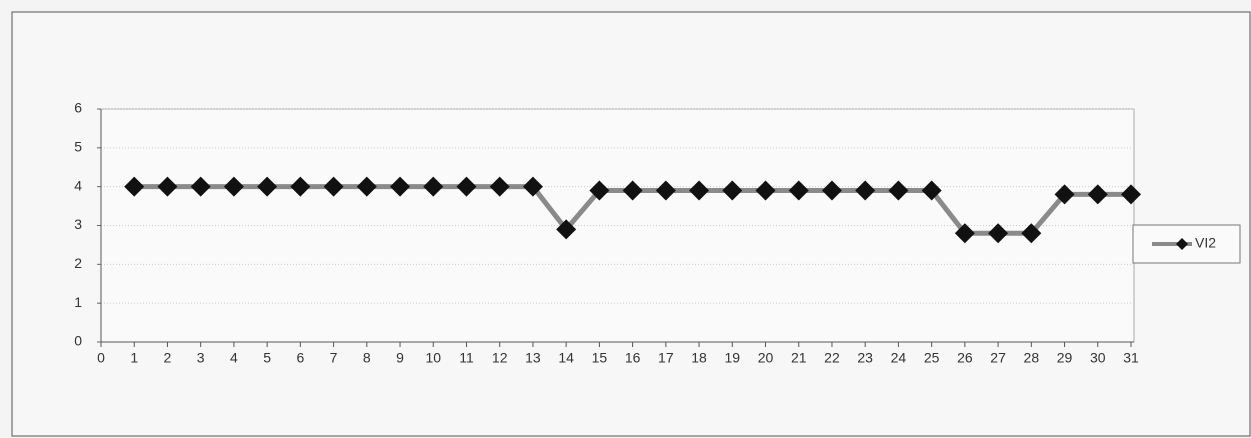 The image size is (1251, 438). I want to click on x-tick-label: 16, so click(633, 358).